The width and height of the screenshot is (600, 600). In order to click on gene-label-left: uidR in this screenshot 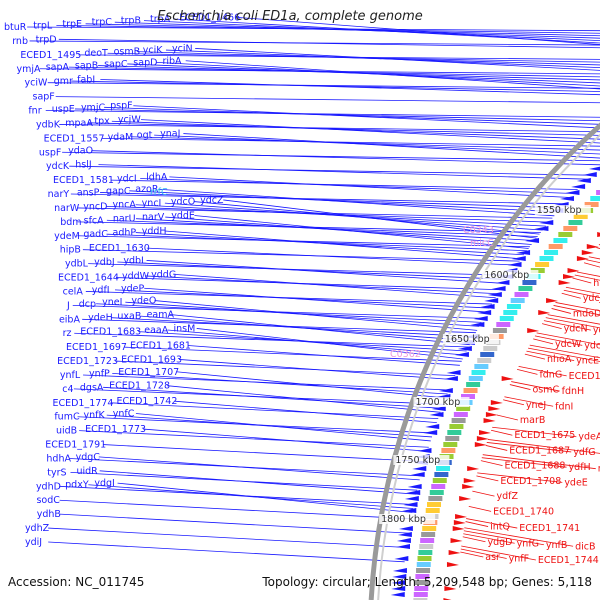, I will do `click(87, 471)`.